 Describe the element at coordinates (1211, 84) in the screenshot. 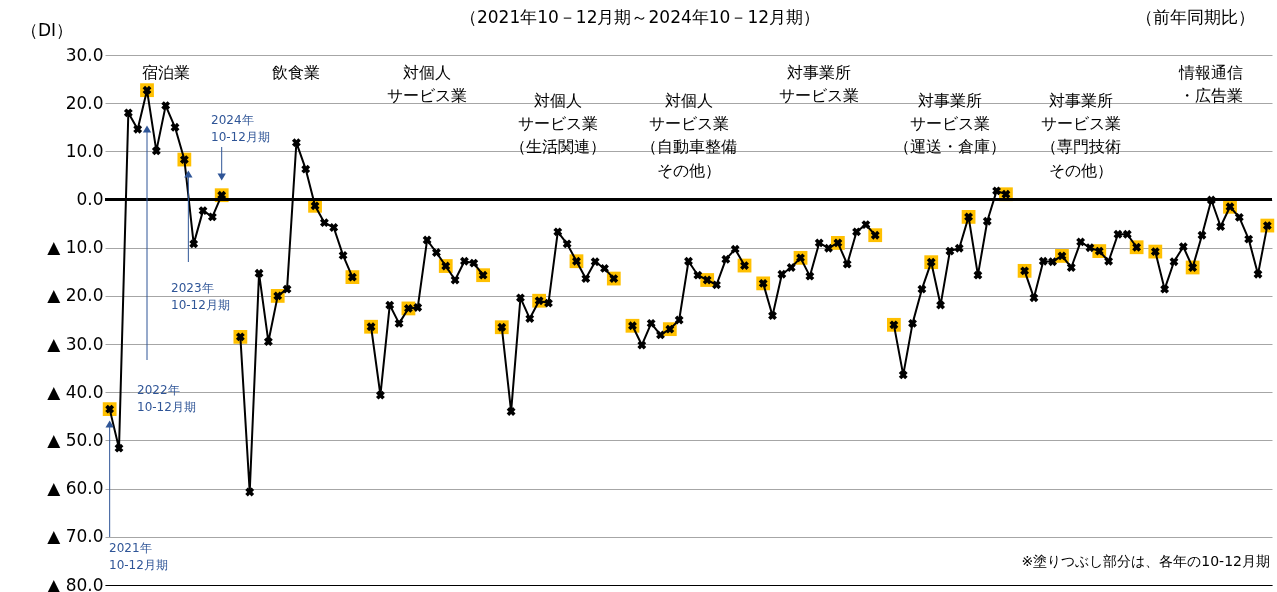

I see `annotation: 情報通信・広告業` at that location.